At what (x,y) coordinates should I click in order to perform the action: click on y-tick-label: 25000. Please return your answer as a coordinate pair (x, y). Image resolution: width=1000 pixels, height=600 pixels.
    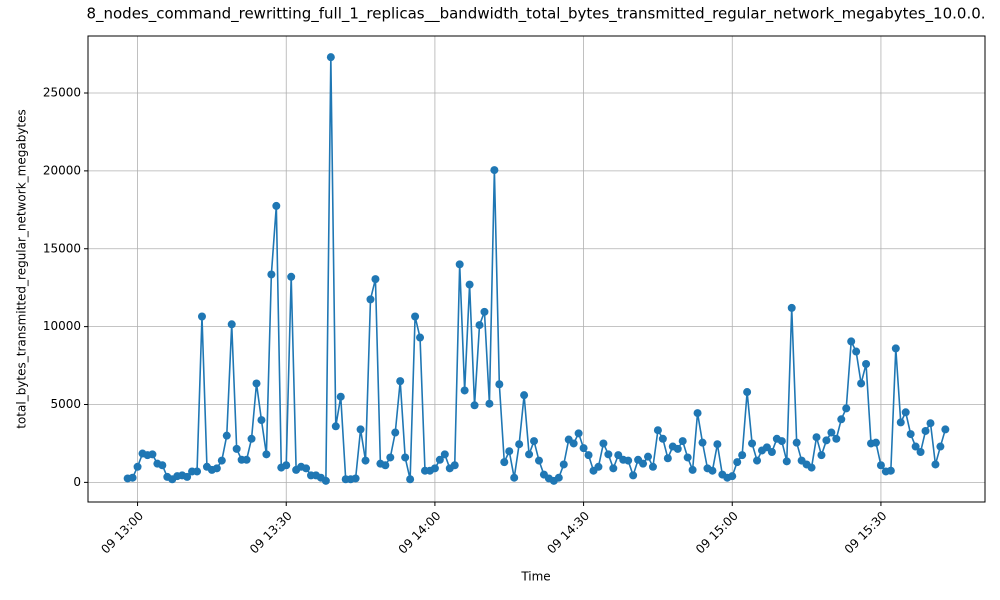
    Looking at the image, I should click on (62, 93).